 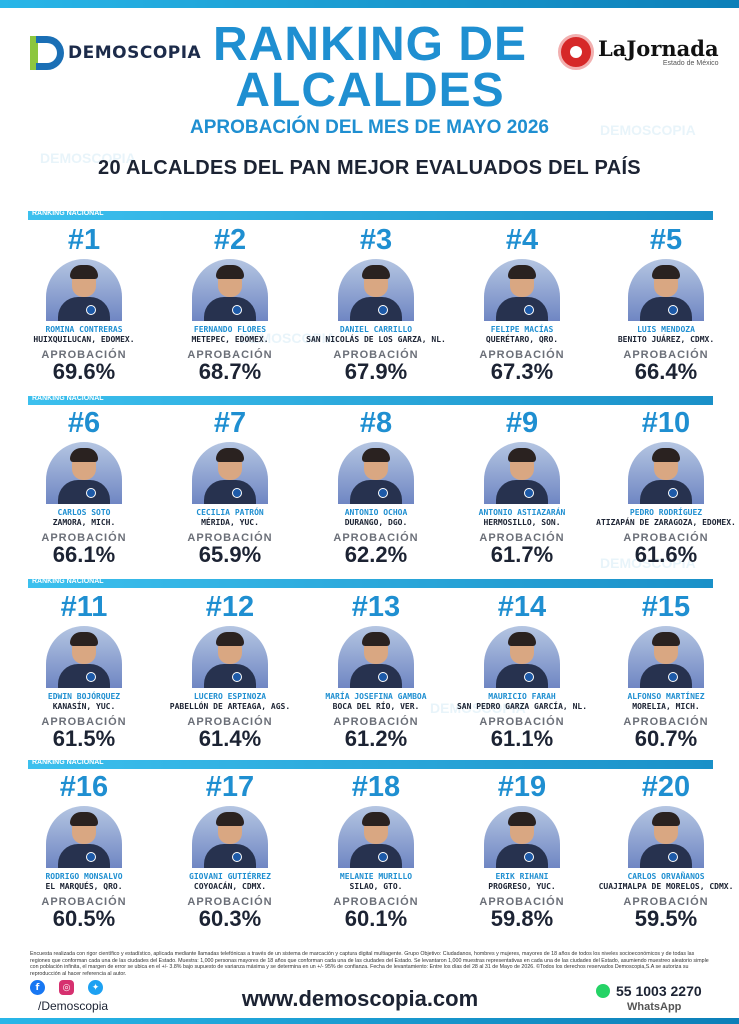 What do you see at coordinates (649, 991) in the screenshot?
I see `whatsapp-contact: 55 1003 2270` at bounding box center [649, 991].